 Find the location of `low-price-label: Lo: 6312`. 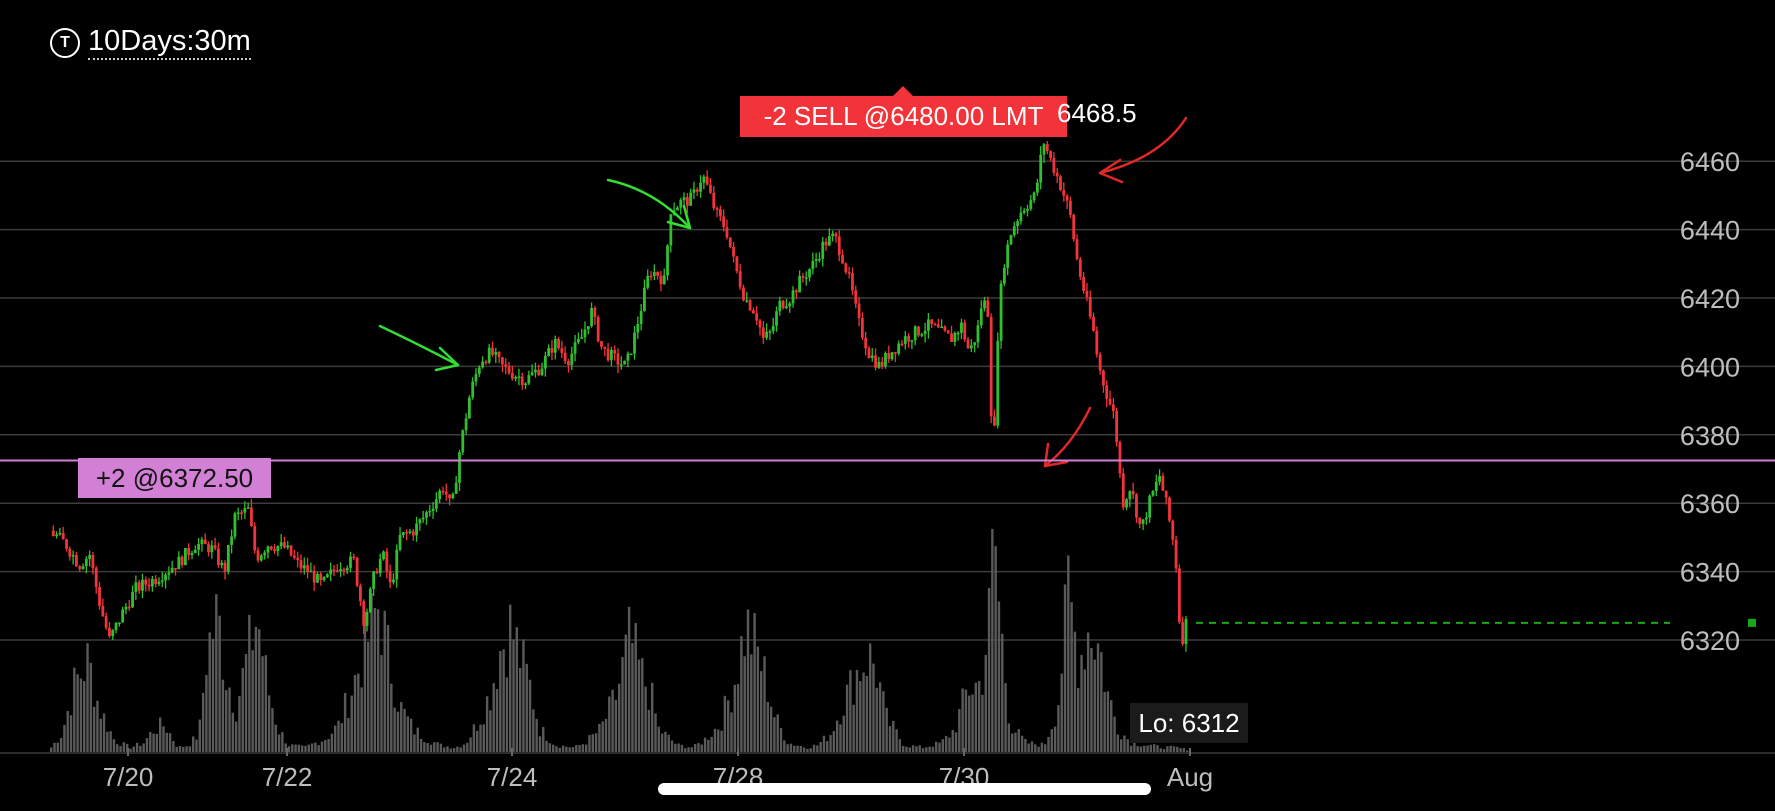

low-price-label: Lo: 6312 is located at coordinates (1189, 723).